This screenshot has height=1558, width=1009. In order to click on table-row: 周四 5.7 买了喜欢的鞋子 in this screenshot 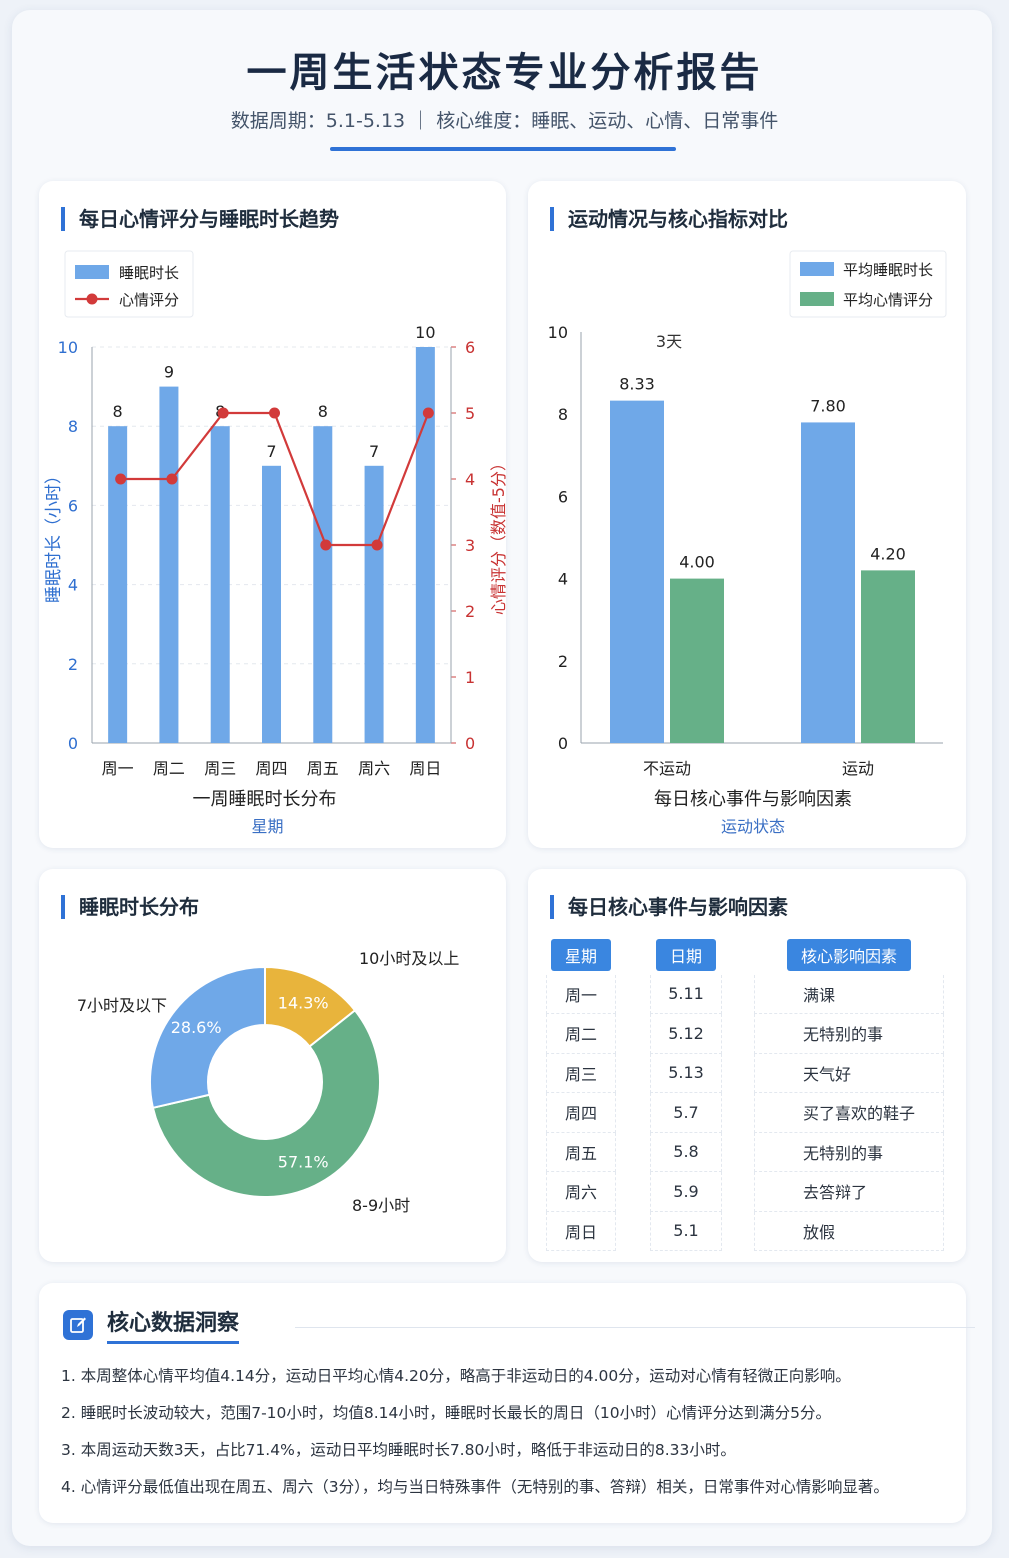, I will do `click(745, 1113)`.